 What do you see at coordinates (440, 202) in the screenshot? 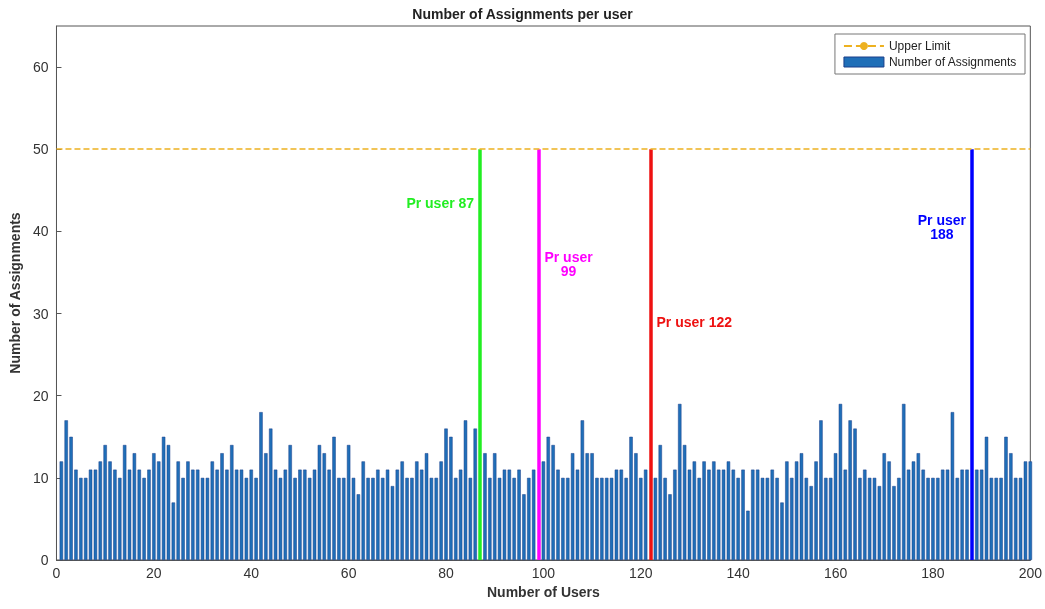
I see `ref-line-label: Pr user 87` at bounding box center [440, 202].